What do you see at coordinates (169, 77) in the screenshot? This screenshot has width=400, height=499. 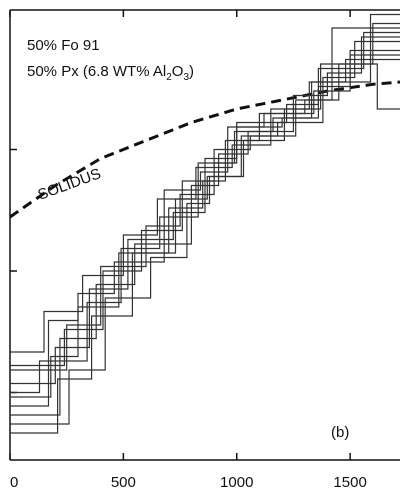 I see `annotation-line-2-sub: 2` at bounding box center [169, 77].